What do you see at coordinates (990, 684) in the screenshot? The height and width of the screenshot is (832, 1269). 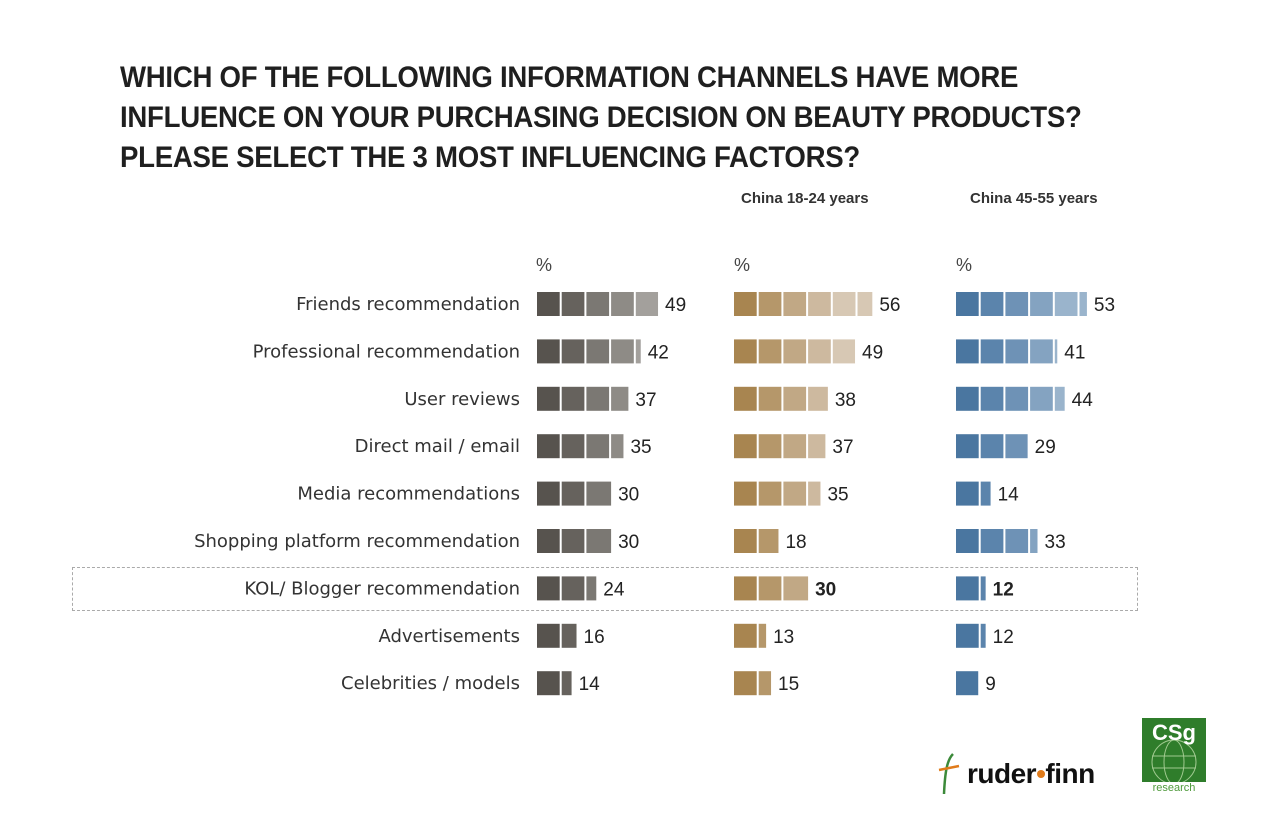 I see `value-label: 9` at bounding box center [990, 684].